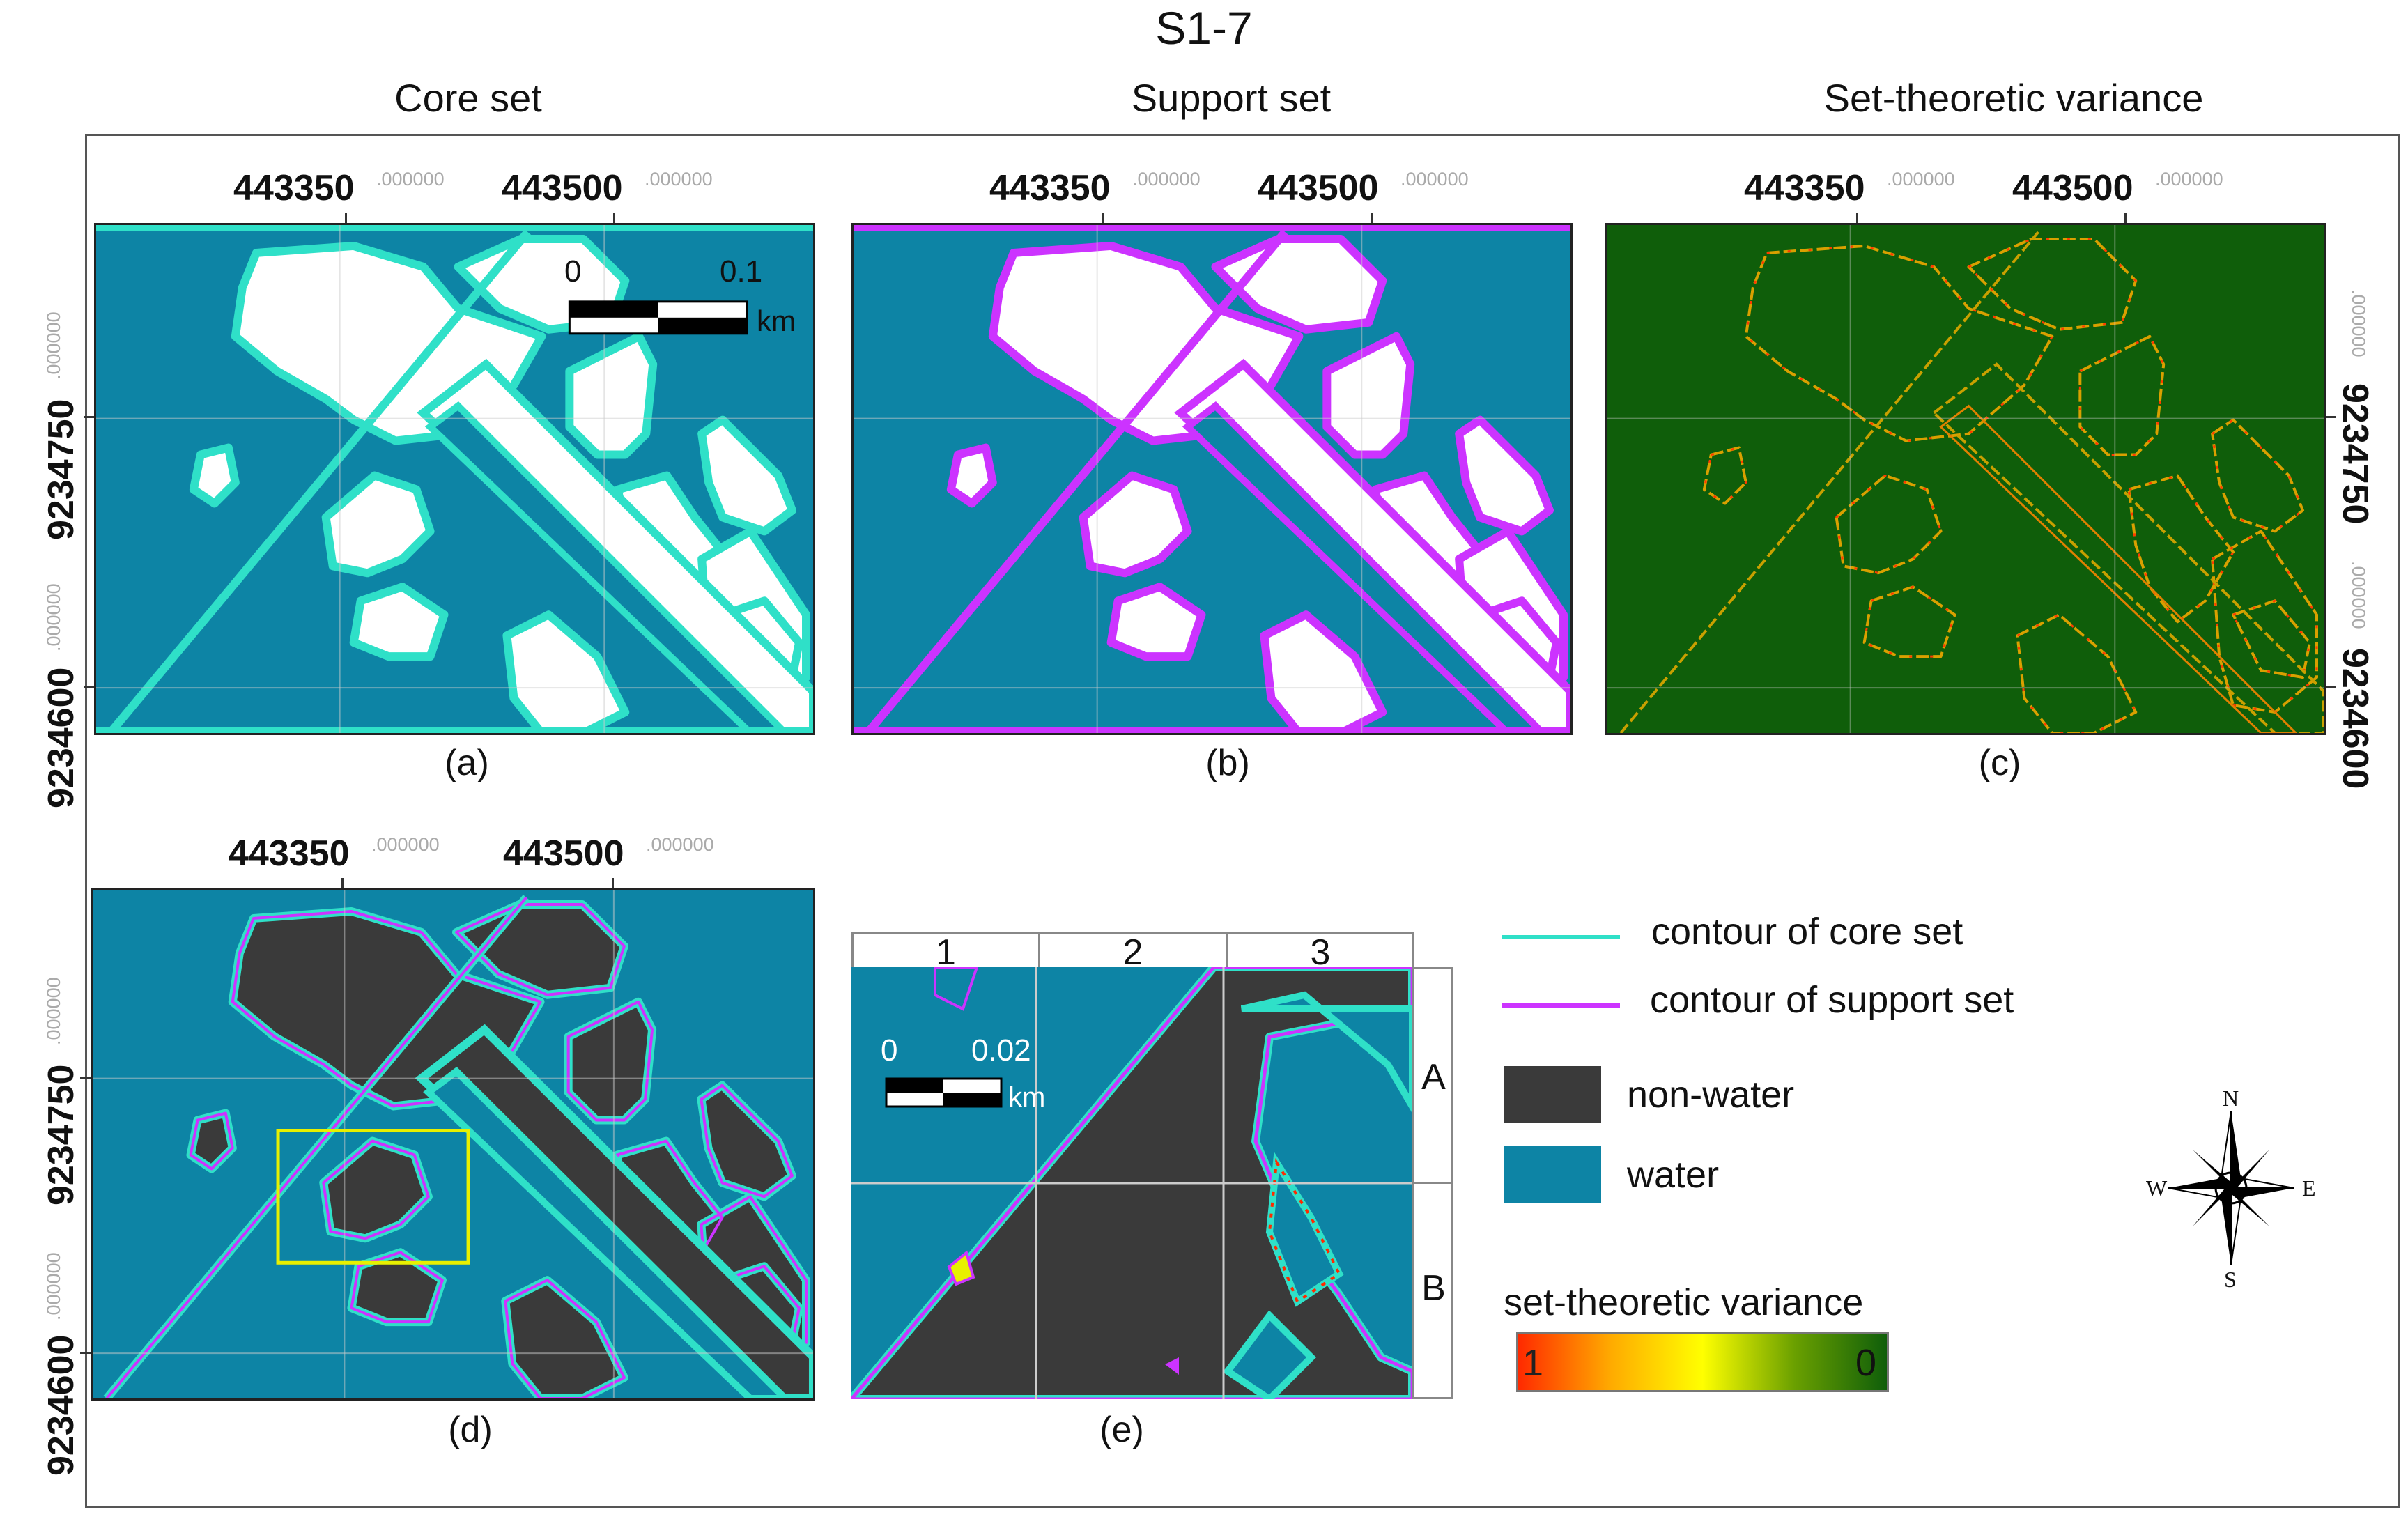 Image resolution: width=2408 pixels, height=1519 pixels. Describe the element at coordinates (1674, 1175) in the screenshot. I see `legend-water-label: water` at that location.